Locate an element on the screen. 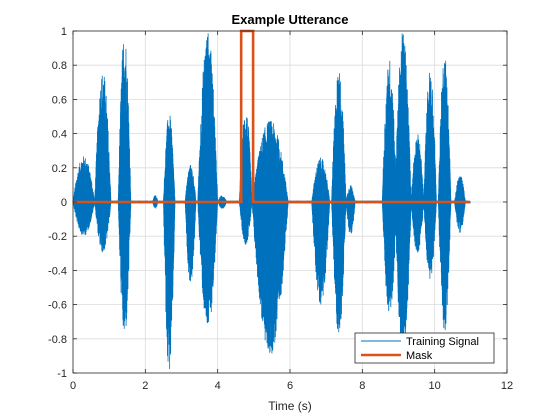  x-tick-labels: 0 2 4 6 8 10 12 is located at coordinates (291, 386).